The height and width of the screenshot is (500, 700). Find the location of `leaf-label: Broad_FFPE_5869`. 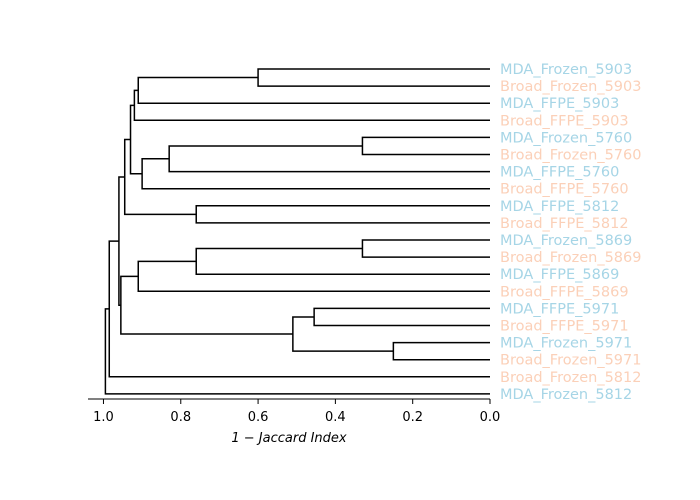

leaf-label: Broad_FFPE_5869 is located at coordinates (564, 292).